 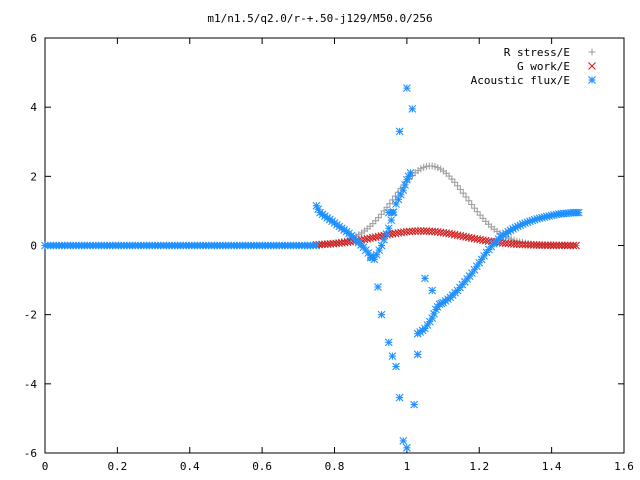 I want to click on y-tick-label: 4, so click(x=33, y=107).